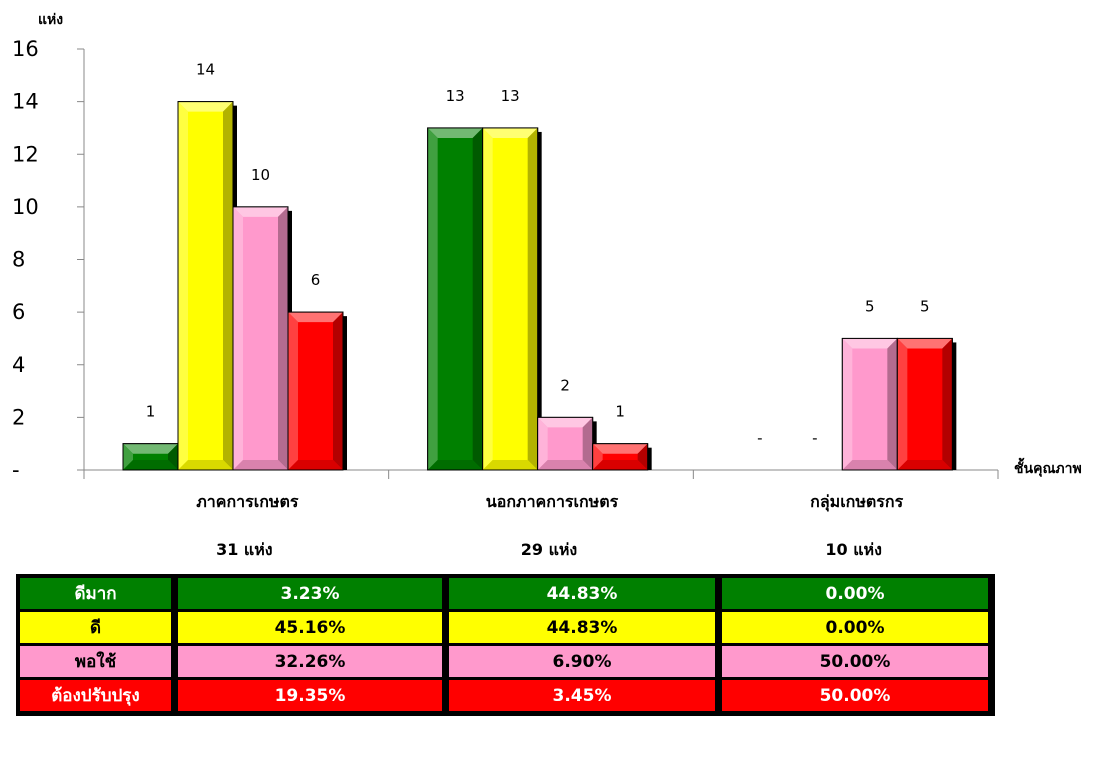 This screenshot has width=1111, height=772. What do you see at coordinates (310, 695) in the screenshot?
I see `table-cell: 19.35%` at bounding box center [310, 695].